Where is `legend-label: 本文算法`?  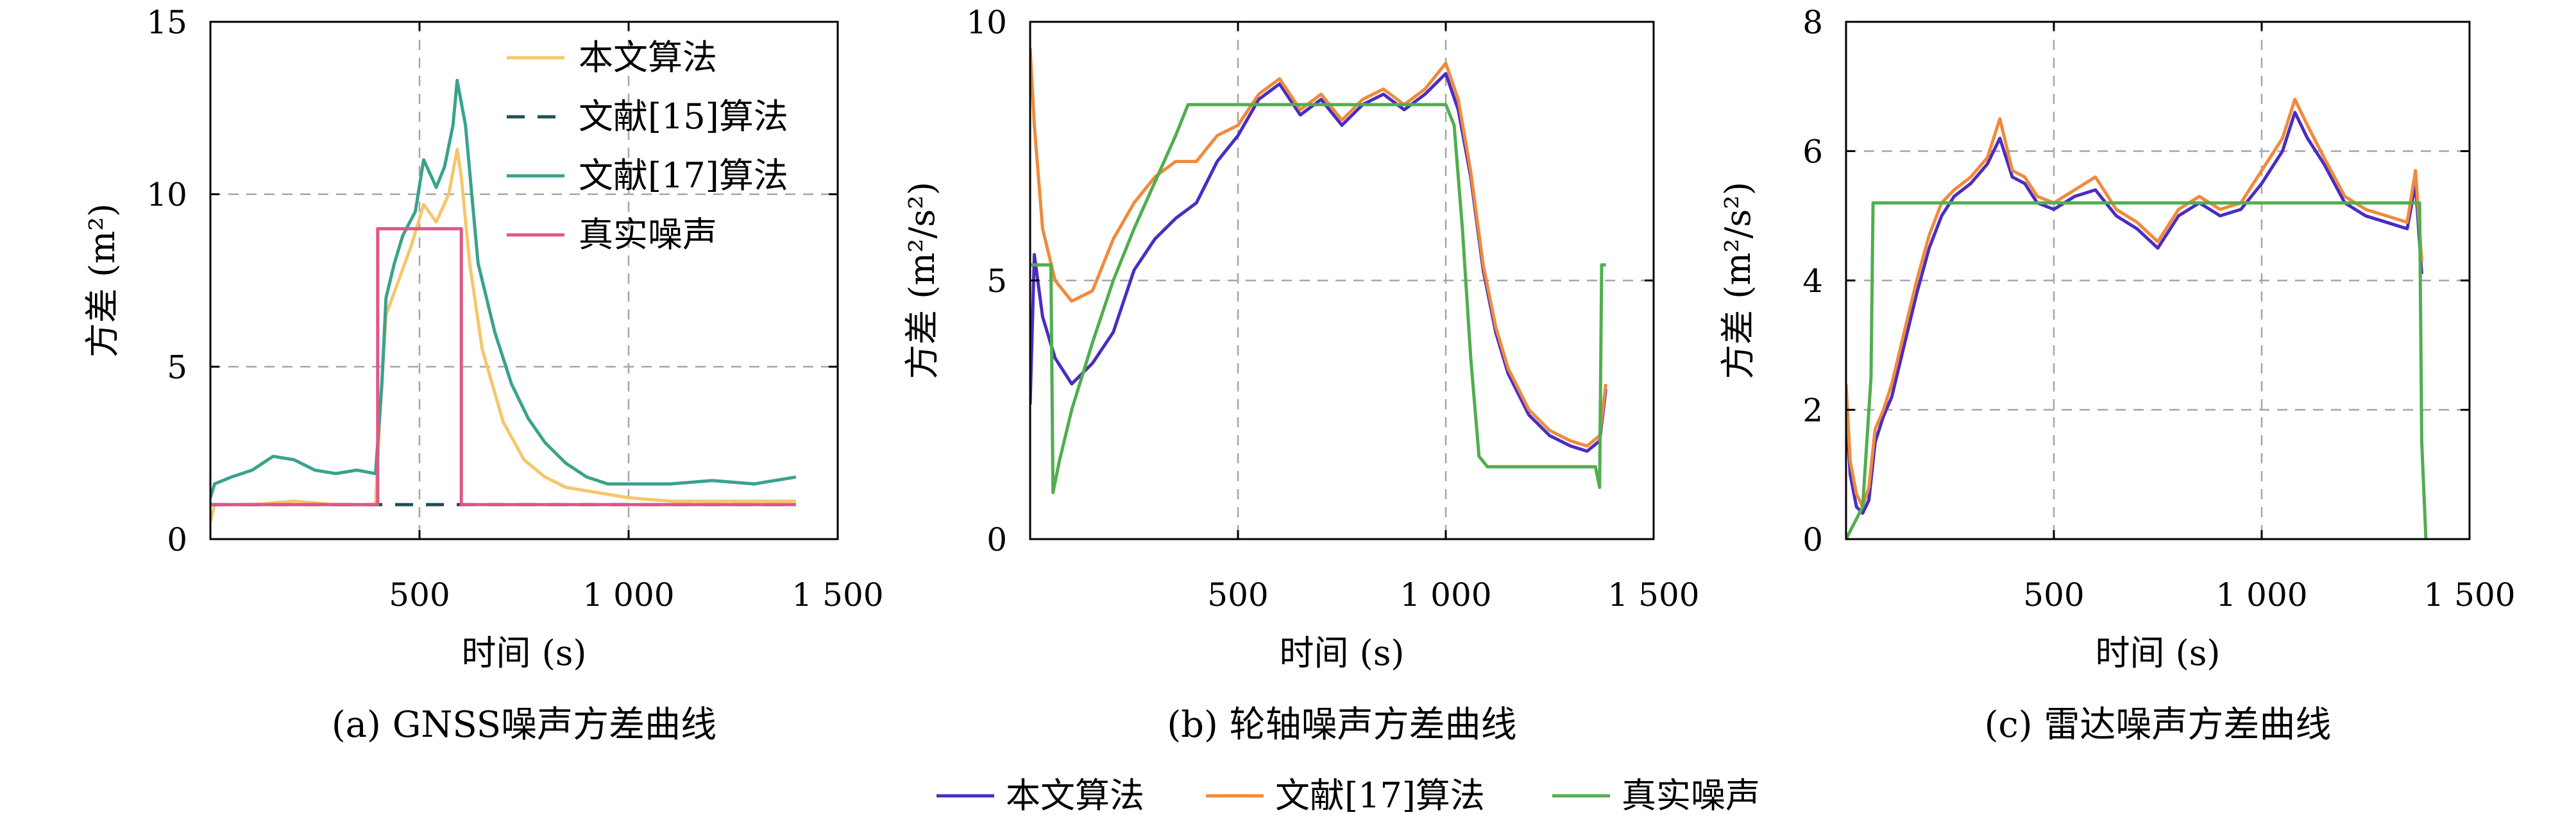 legend-label: 本文算法 is located at coordinates (648, 57).